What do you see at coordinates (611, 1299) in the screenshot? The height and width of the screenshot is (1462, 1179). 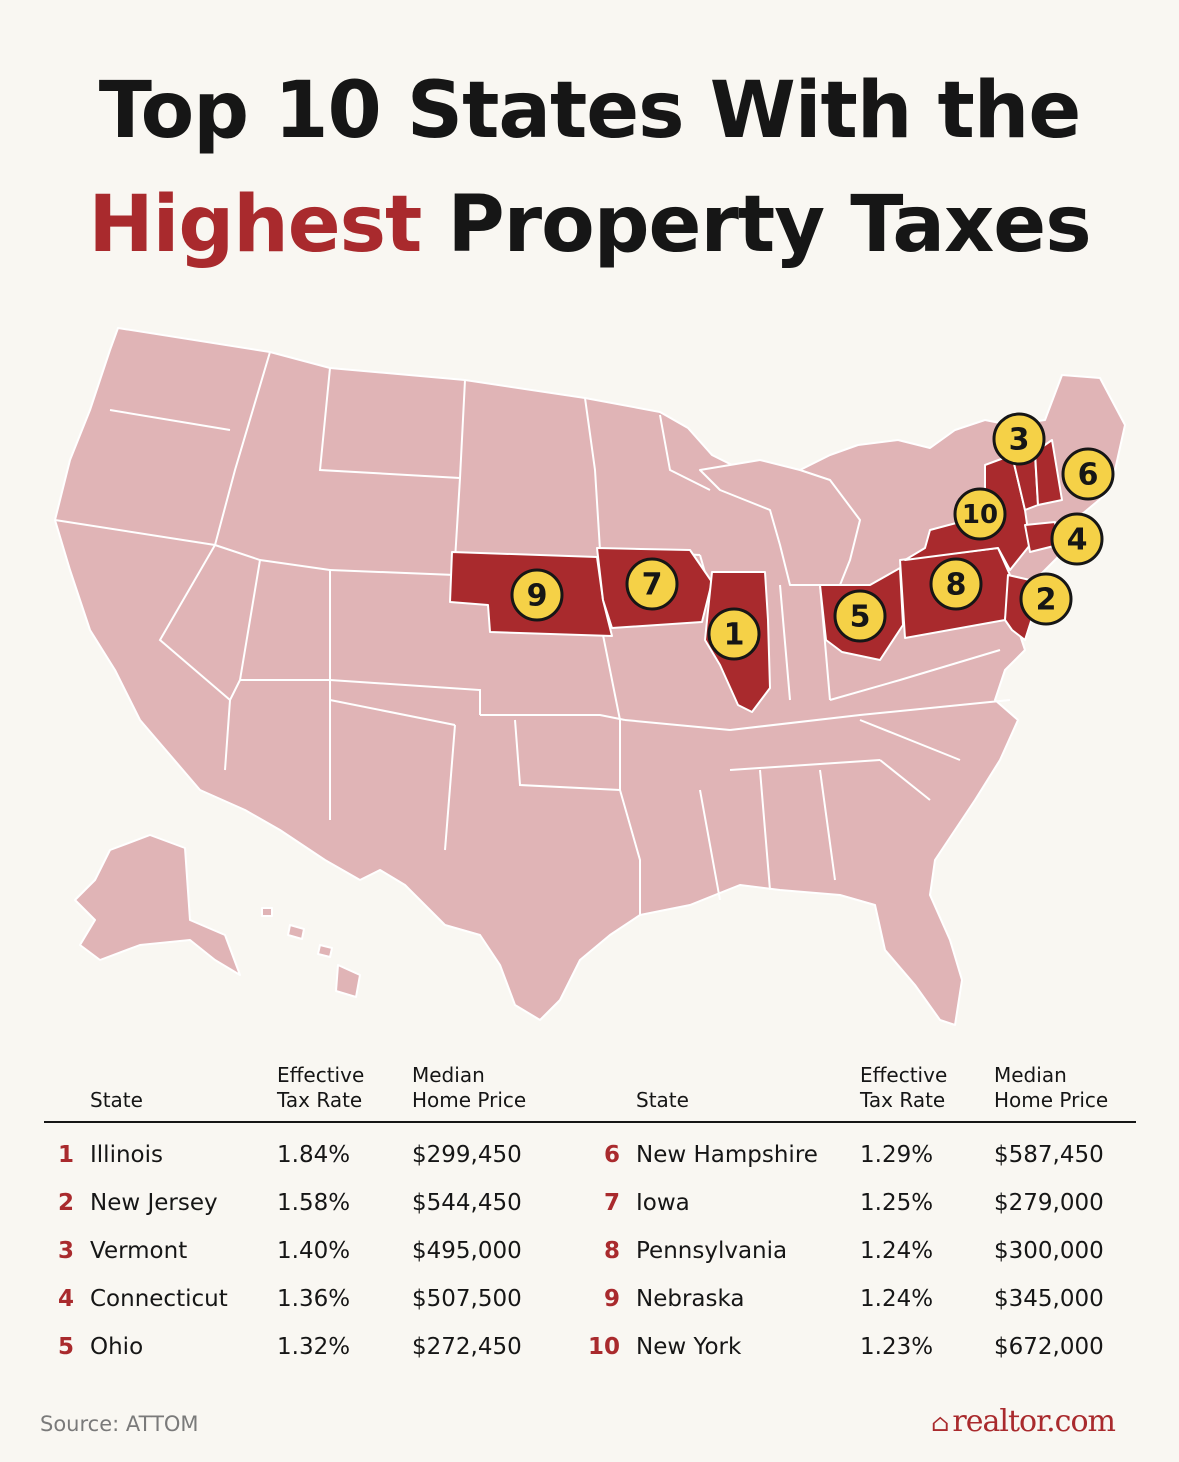 I see `row-rank: 9` at bounding box center [611, 1299].